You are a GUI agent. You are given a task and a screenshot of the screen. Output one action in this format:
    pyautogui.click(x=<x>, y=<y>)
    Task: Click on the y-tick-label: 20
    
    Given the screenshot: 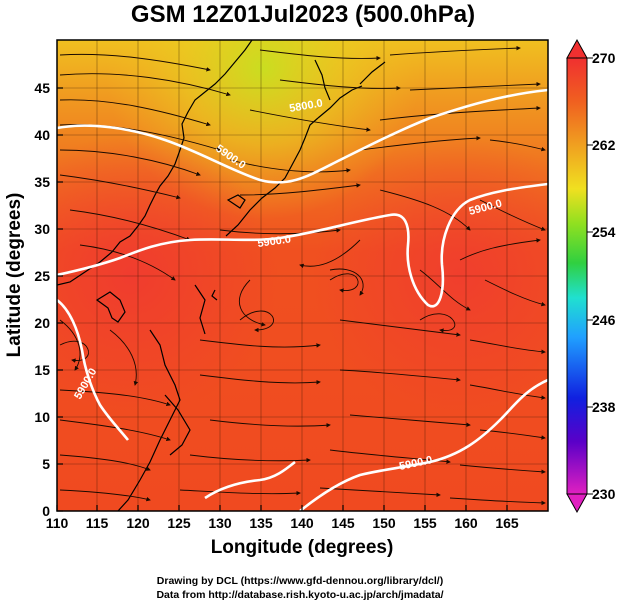 What is the action you would take?
    pyautogui.click(x=42, y=323)
    